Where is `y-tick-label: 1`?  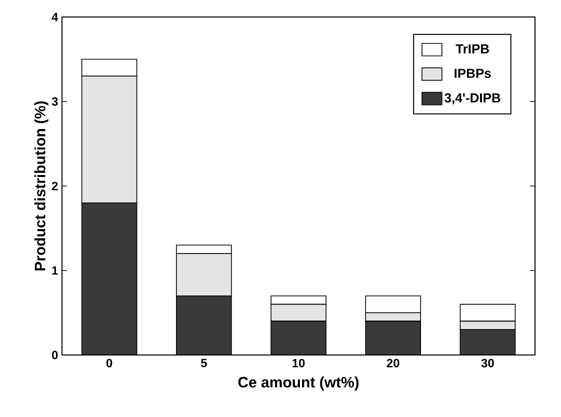 y-tick-label: 1 is located at coordinates (55, 270).